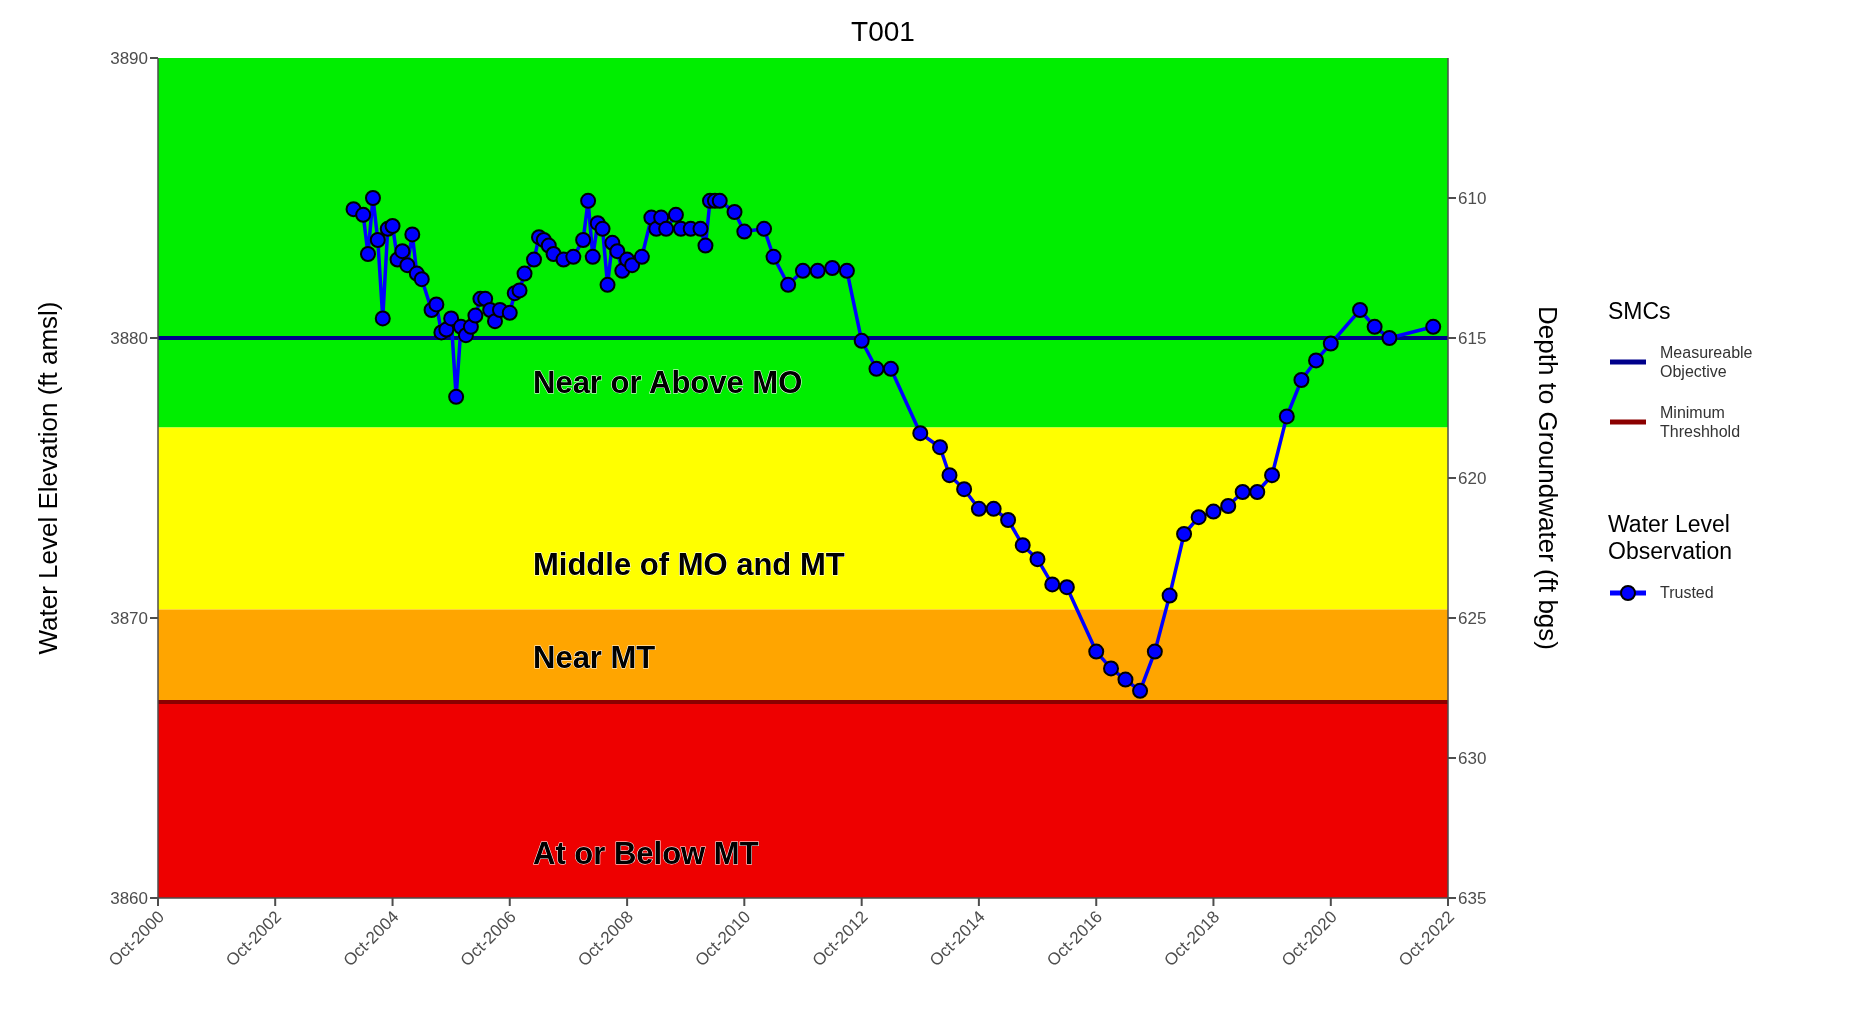 The image size is (1850, 1029). What do you see at coordinates (1707, 362) in the screenshot?
I see `legend-label: Measureable Objective` at bounding box center [1707, 362].